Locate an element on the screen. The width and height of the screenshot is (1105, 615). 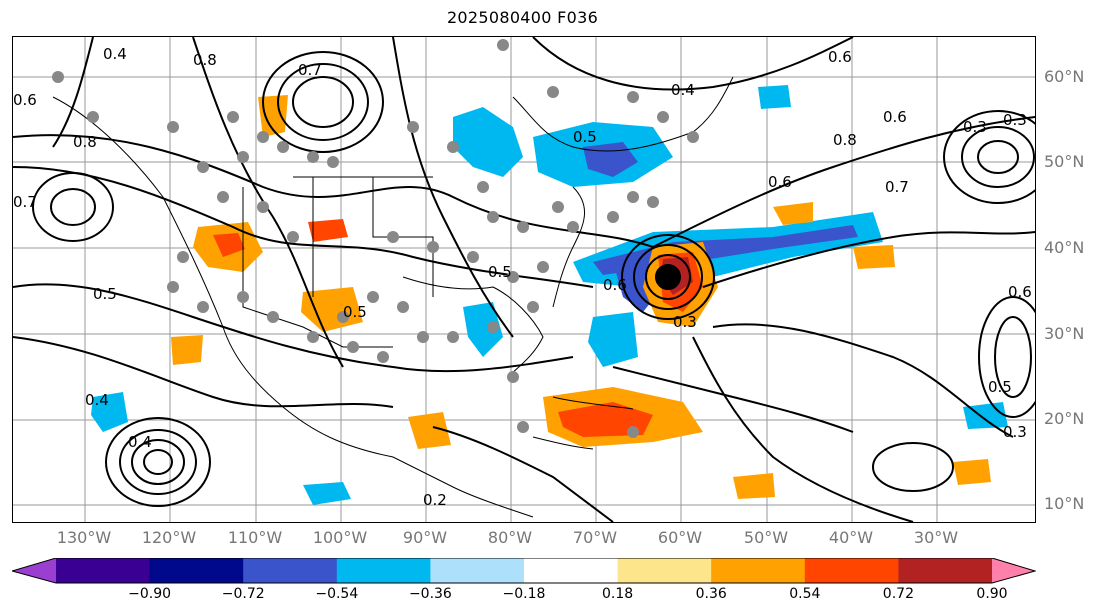
lon-label-80w: 80°W is located at coordinates (510, 537).